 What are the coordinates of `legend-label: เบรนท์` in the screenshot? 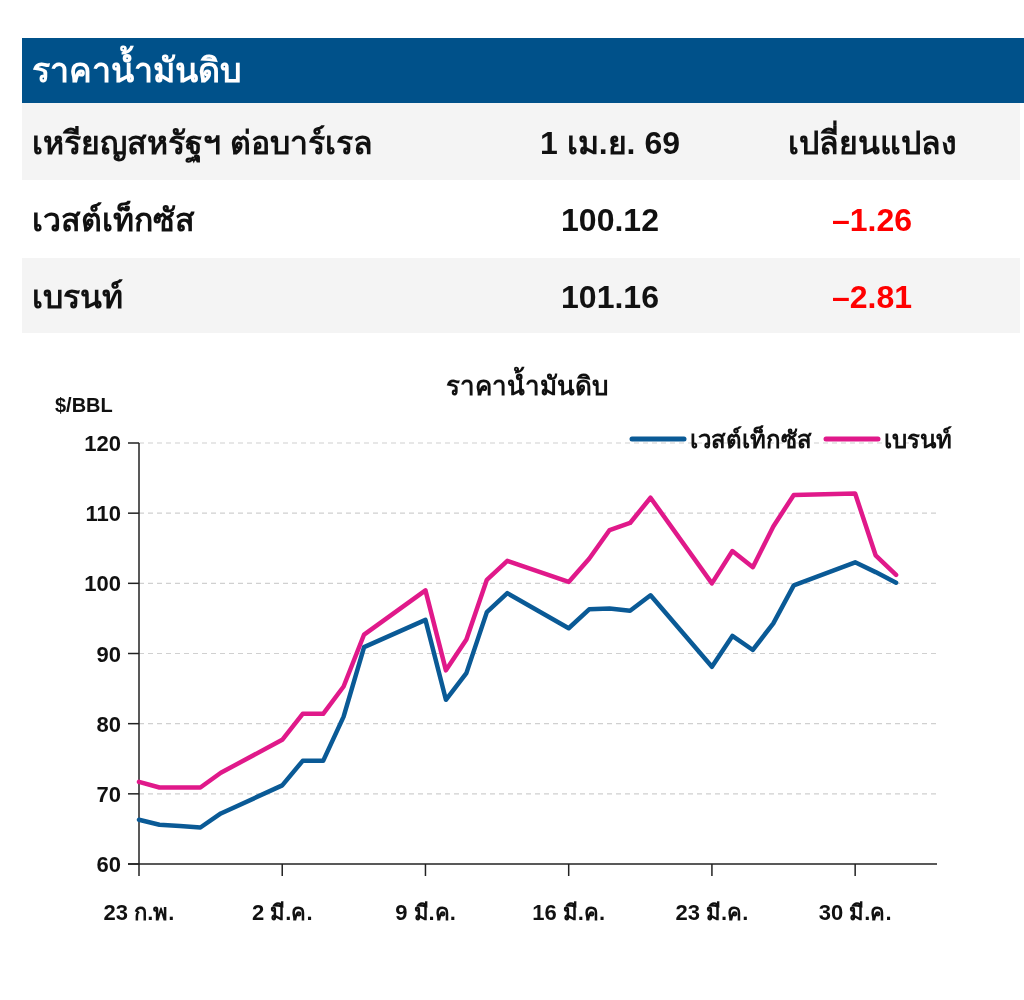 It's located at (918, 439).